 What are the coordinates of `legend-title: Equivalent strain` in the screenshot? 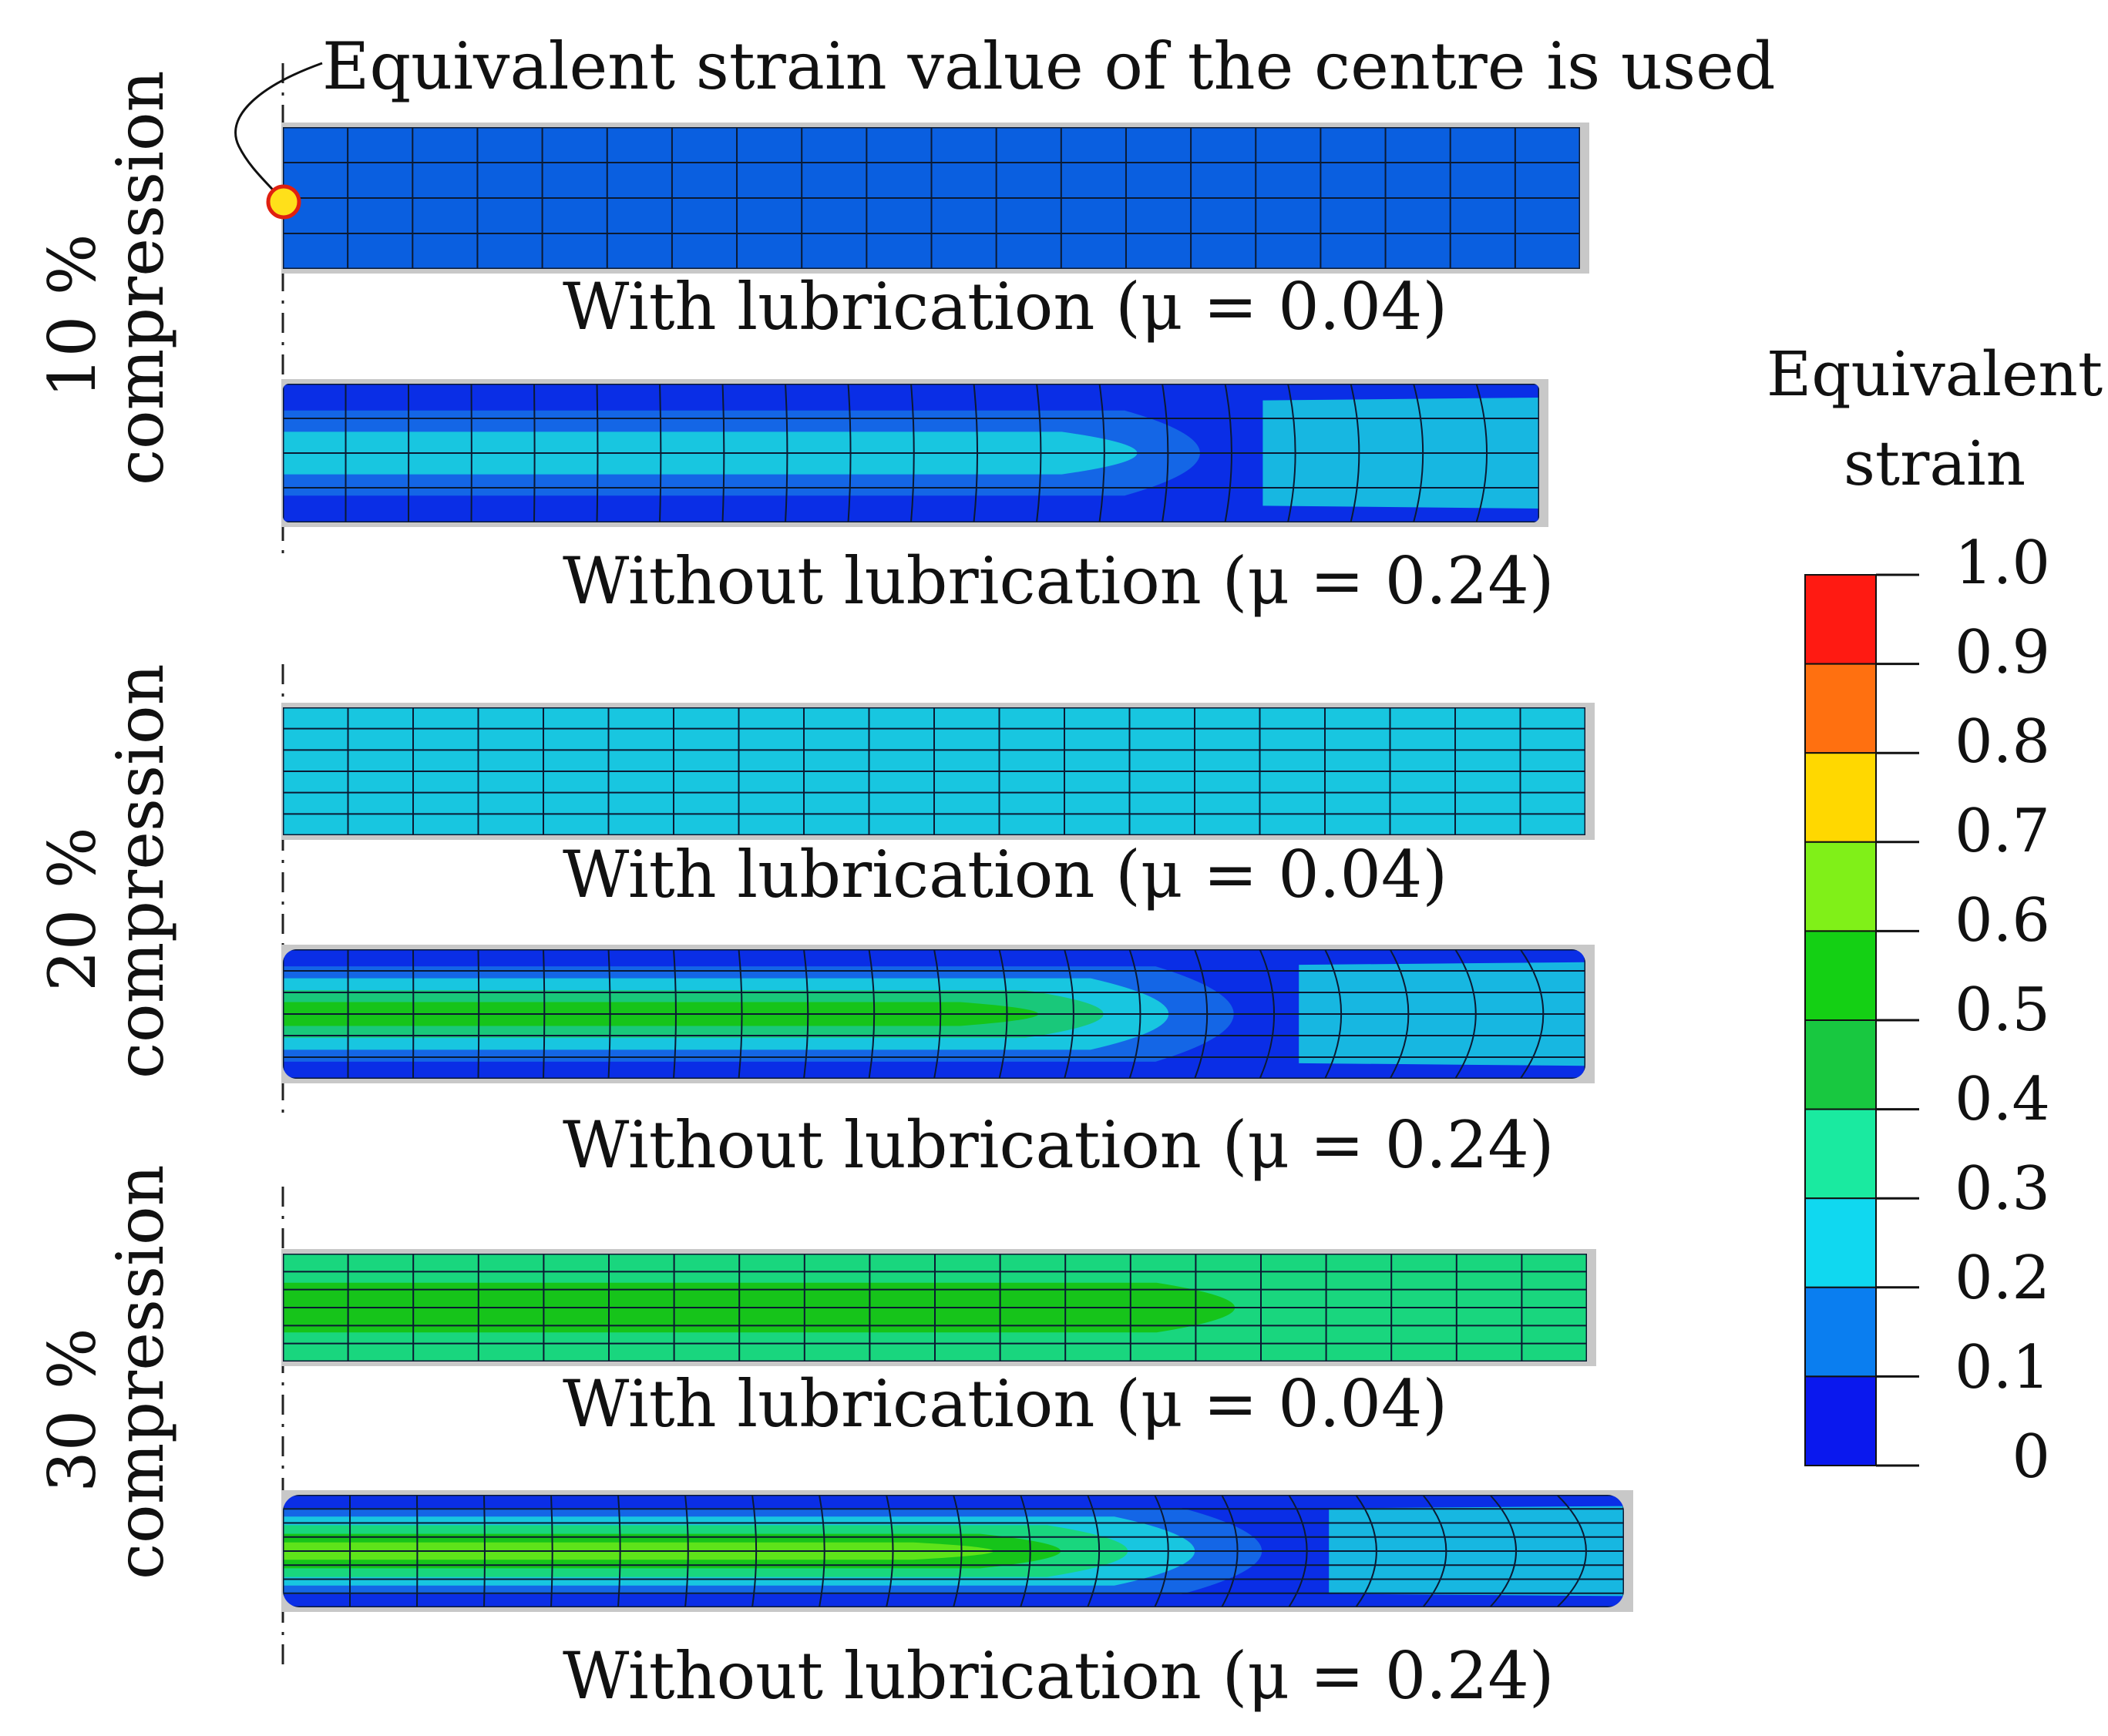 It's located at (1932, 420).